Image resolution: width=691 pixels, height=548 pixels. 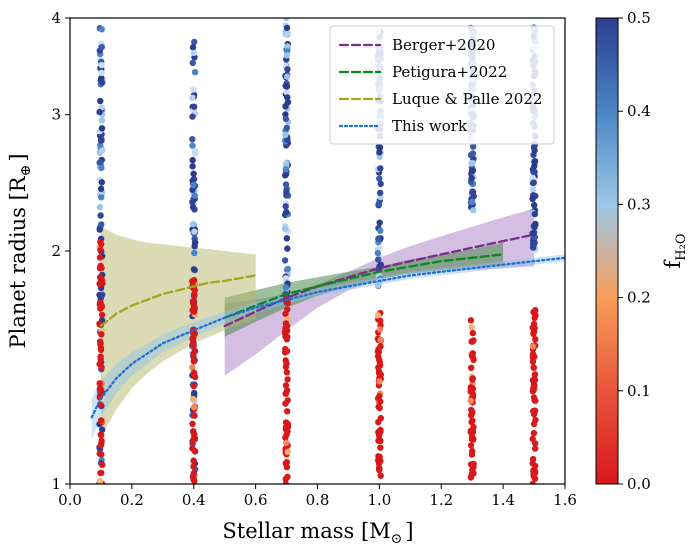 I want to click on x-tick-label: 0.8, so click(x=318, y=500).